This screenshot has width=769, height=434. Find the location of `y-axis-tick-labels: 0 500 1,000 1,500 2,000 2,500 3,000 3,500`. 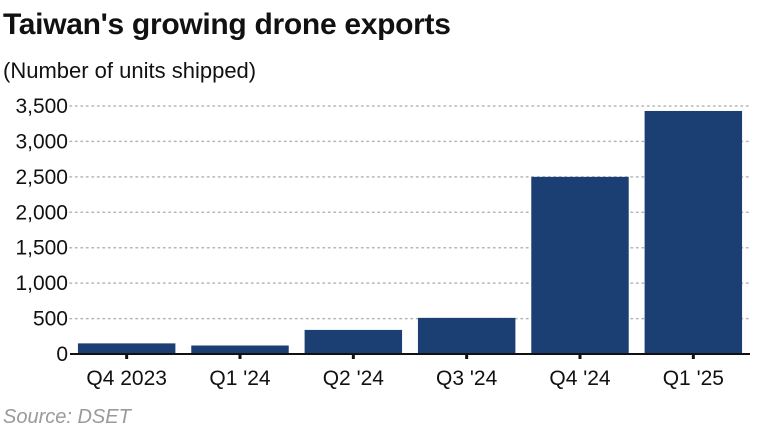

y-axis-tick-labels: 0 500 1,000 1,500 2,000 2,500 3,000 3,500 is located at coordinates (41, 230).